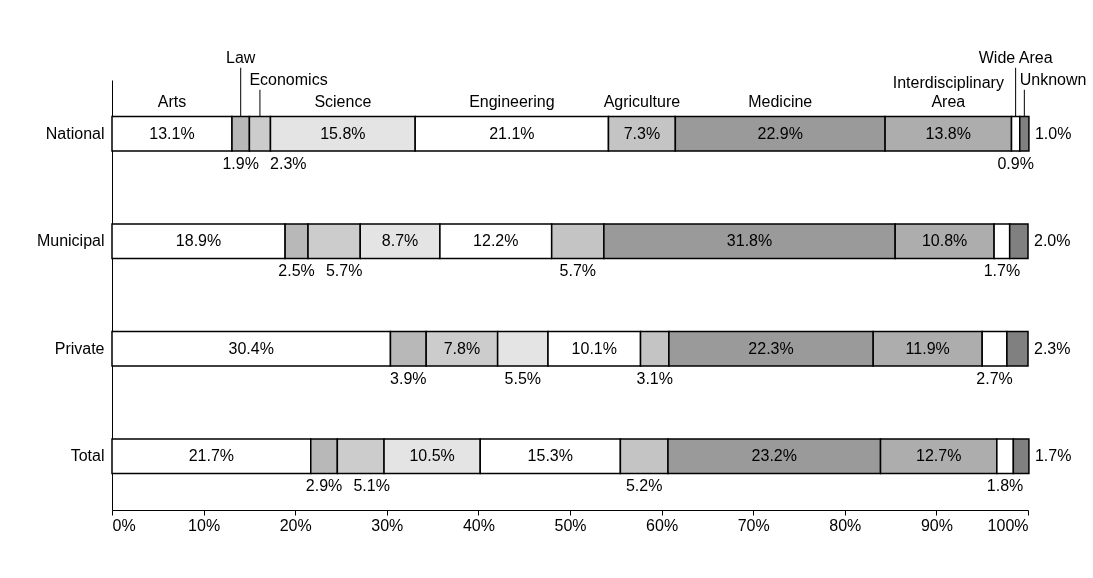  I want to click on data-label: 23.2%, so click(774, 456).